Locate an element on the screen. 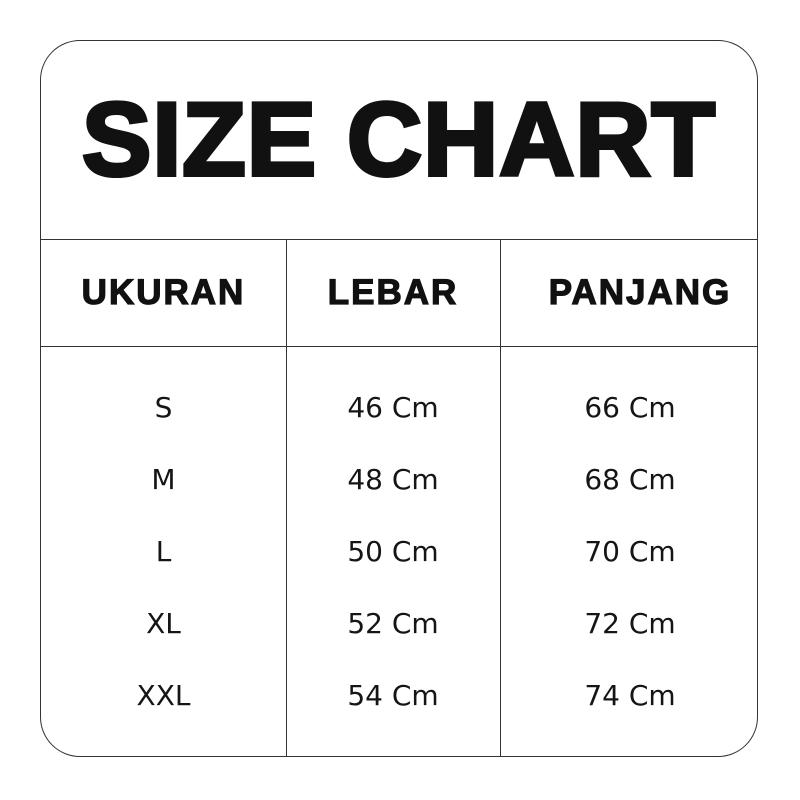  cell-lebar: 50 Cm is located at coordinates (393, 551).